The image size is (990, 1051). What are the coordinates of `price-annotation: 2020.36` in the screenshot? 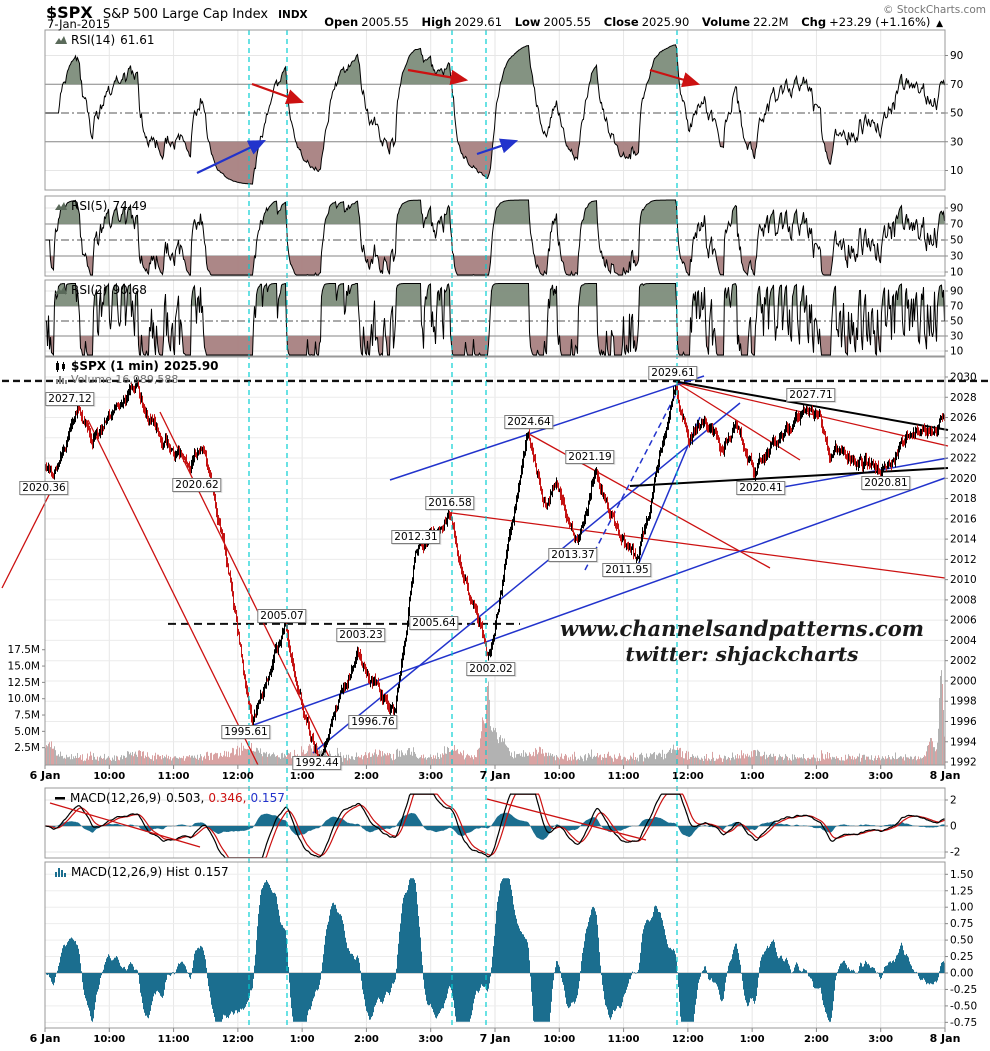 It's located at (44, 488).